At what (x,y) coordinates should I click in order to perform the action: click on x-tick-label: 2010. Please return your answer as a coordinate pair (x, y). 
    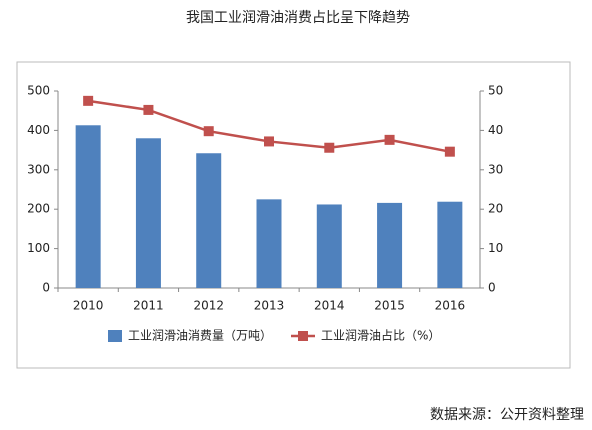
    Looking at the image, I should click on (88, 306).